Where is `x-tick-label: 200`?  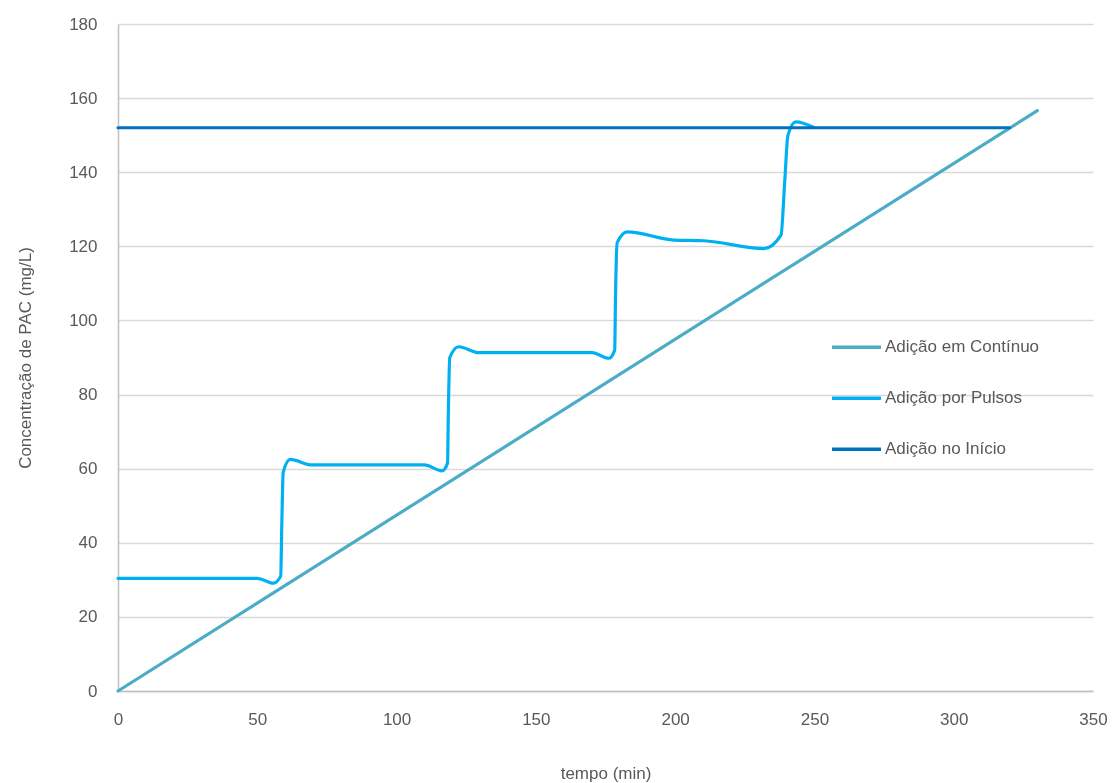 x-tick-label: 200 is located at coordinates (675, 719).